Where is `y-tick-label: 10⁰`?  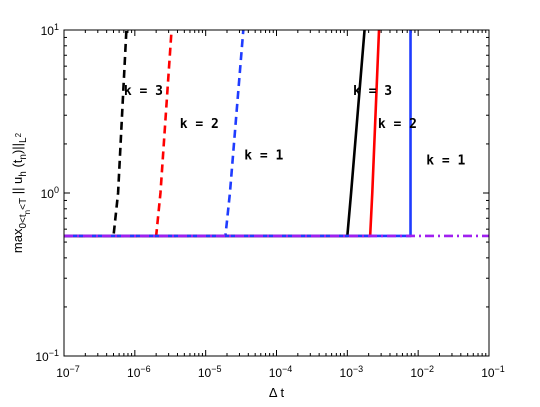
y-tick-label: 10⁰ is located at coordinates (50, 193).